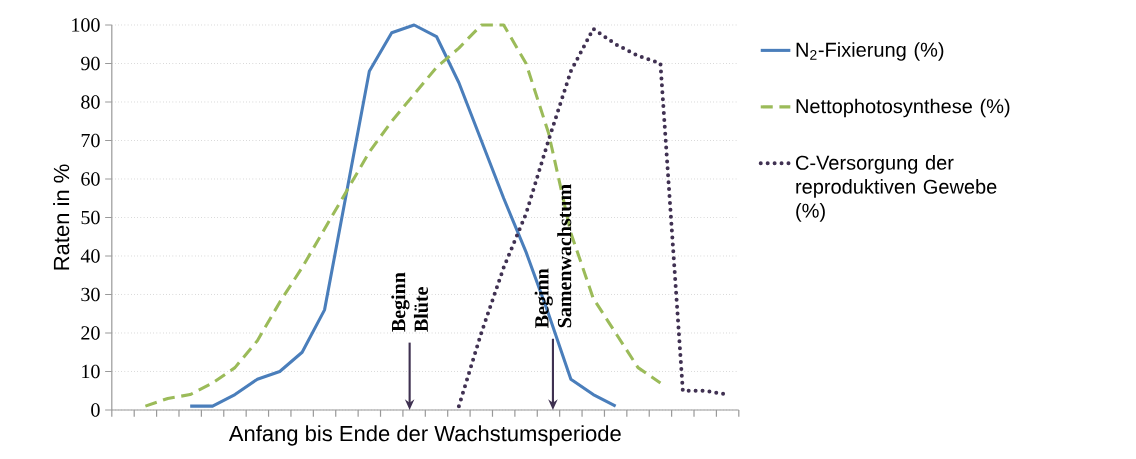 Image resolution: width=1136 pixels, height=459 pixels. What do you see at coordinates (903, 108) in the screenshot?
I see `legend-label: Nettophotosynthese (%)` at bounding box center [903, 108].